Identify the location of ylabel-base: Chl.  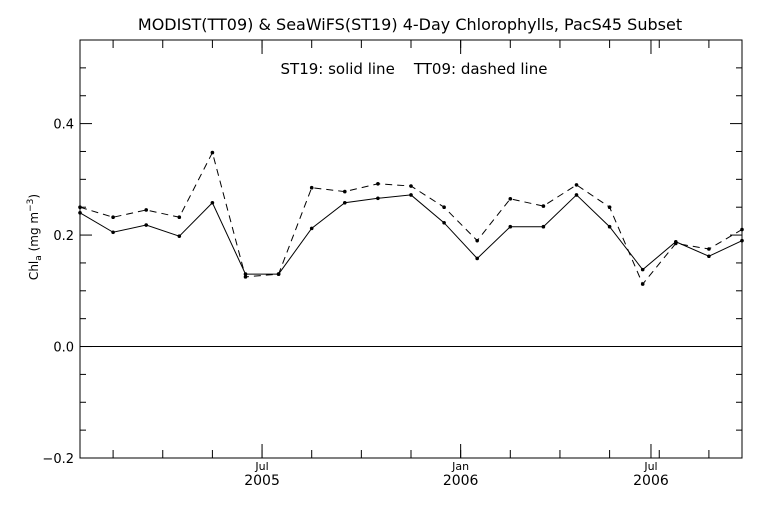
(34, 270).